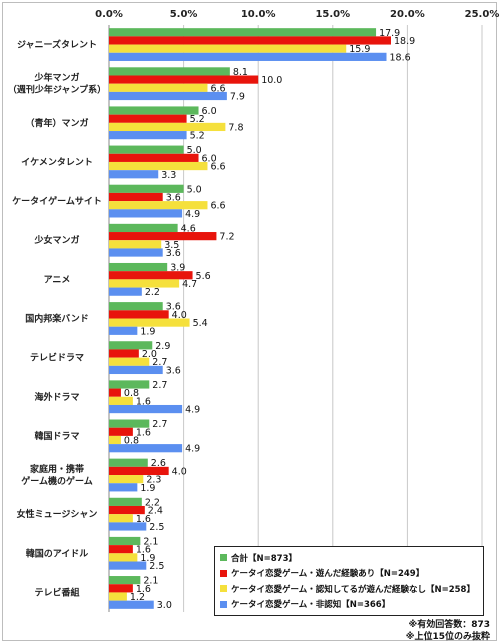 This screenshot has height=644, width=500. I want to click on legend-item: ケータイ恋愛ゲーム・非認知【N=366】, so click(349, 605).